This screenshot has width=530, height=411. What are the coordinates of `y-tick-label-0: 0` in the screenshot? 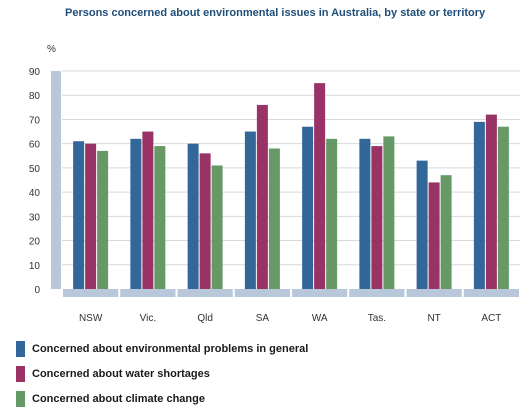 It's located at (37, 290).